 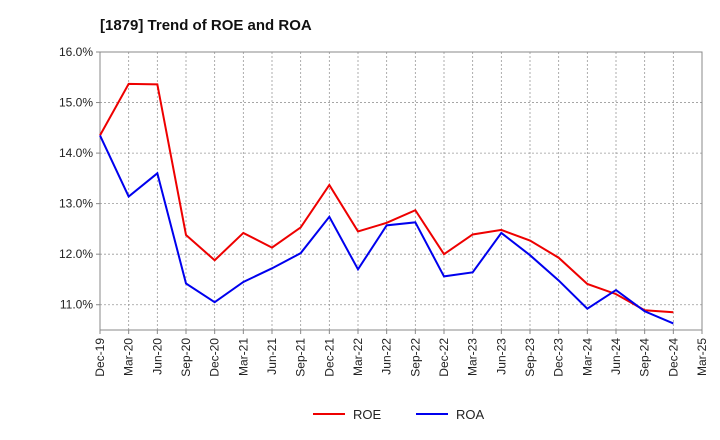 What do you see at coordinates (559, 357) in the screenshot?
I see `x-tick-label: Dec-23` at bounding box center [559, 357].